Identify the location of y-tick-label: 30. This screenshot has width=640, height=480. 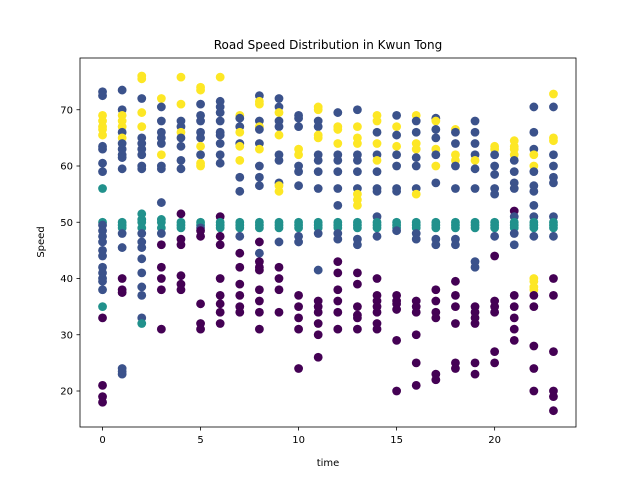
(66, 335).